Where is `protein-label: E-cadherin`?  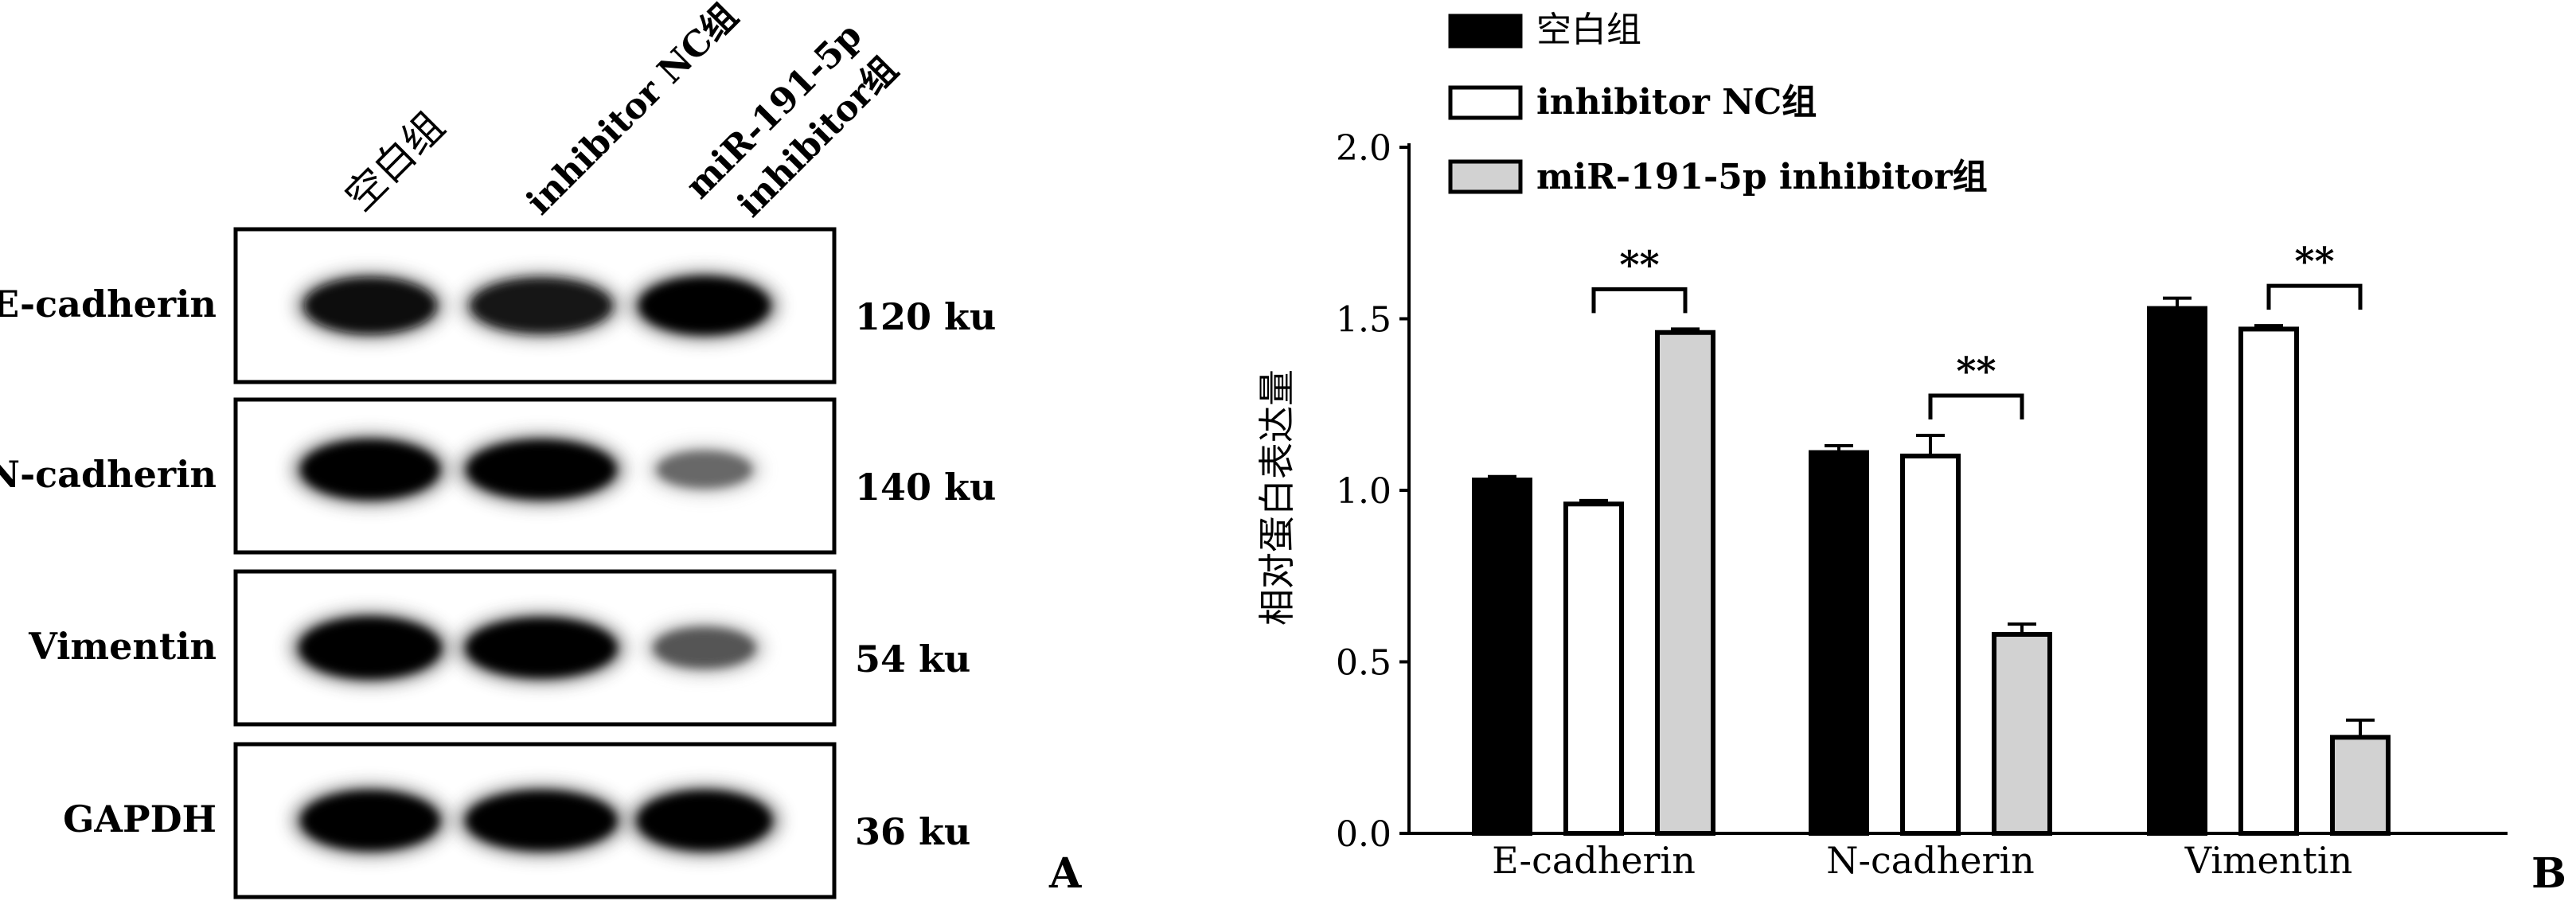 protein-label: E-cadherin is located at coordinates (108, 304).